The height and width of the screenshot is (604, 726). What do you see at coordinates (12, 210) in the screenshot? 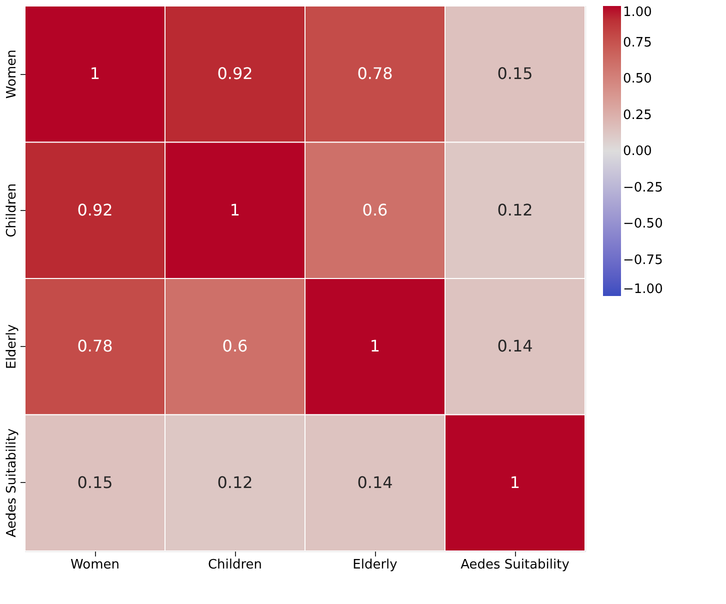
I see `y-tick-label: Children` at bounding box center [12, 210].